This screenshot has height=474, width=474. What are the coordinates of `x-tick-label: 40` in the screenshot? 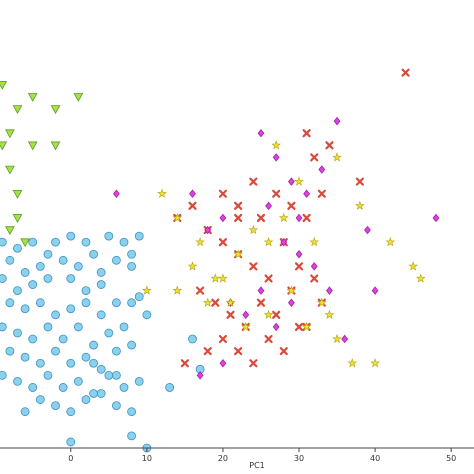 It's located at (375, 458).